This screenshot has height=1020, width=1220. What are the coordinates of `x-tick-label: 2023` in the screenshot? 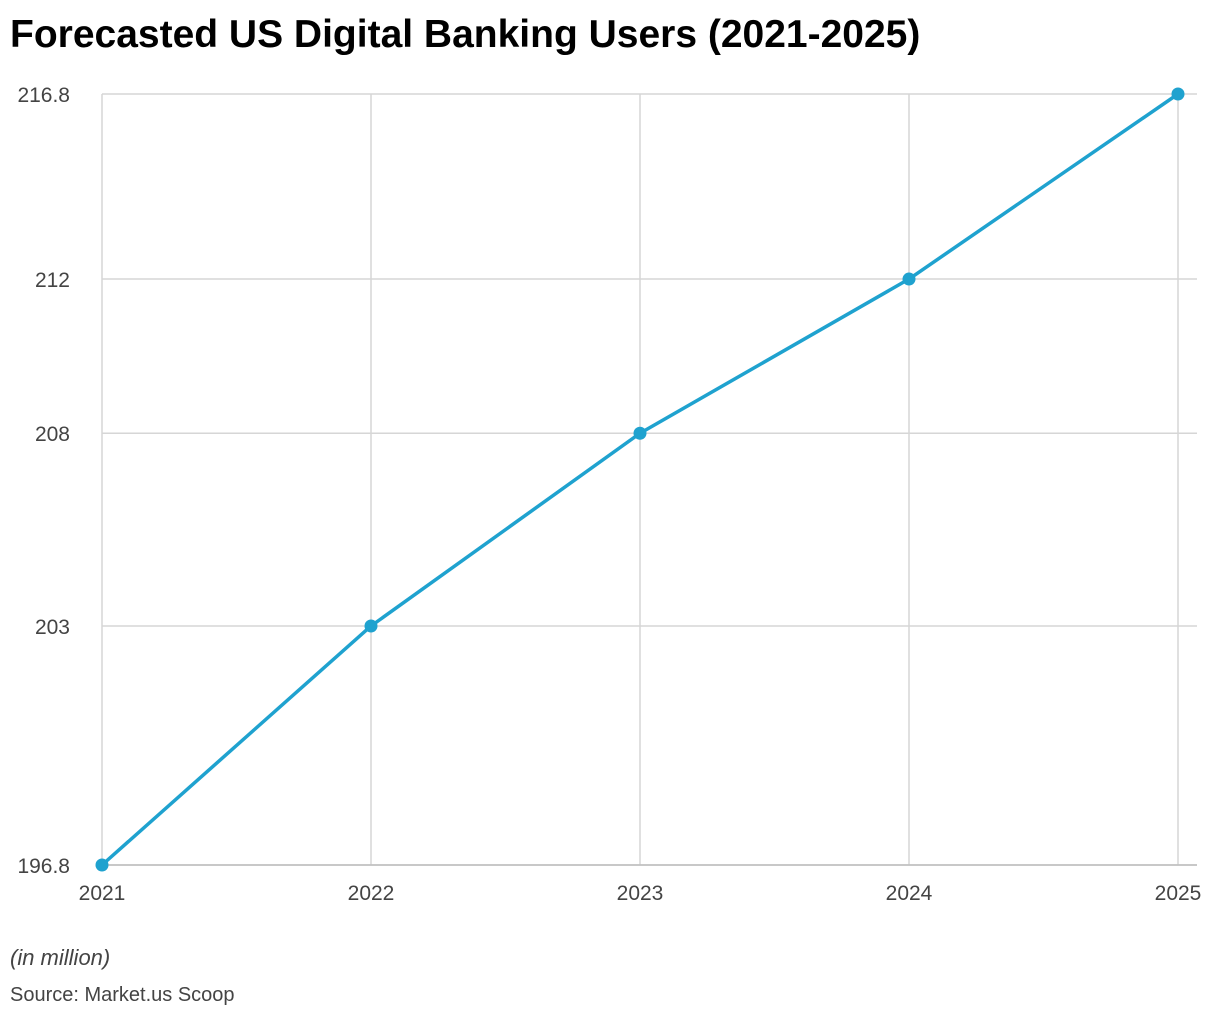 It's located at (640, 893).